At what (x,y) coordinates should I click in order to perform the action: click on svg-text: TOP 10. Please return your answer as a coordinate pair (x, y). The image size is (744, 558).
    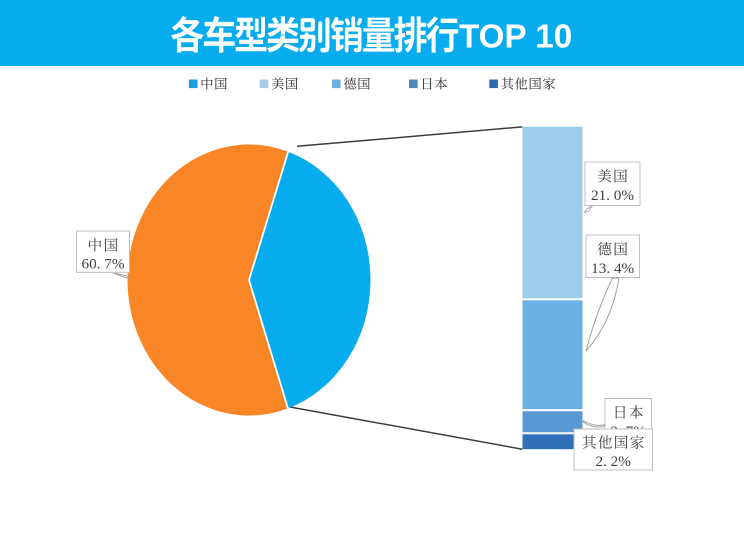
    Looking at the image, I should click on (515, 37).